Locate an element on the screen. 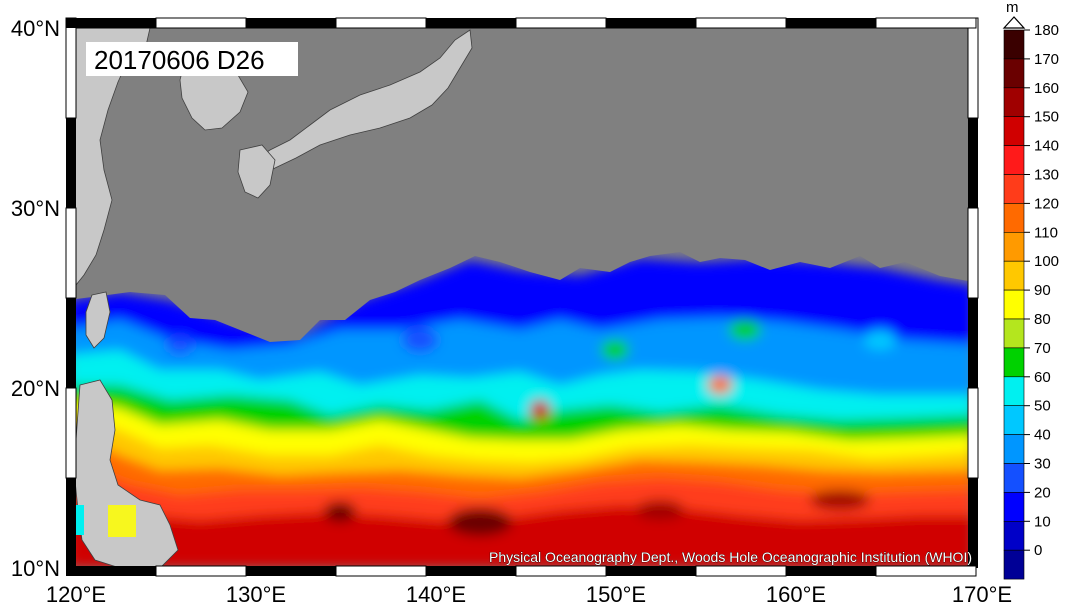 The width and height of the screenshot is (1072, 606). colorbar-tick-label: 150 is located at coordinates (1046, 117).